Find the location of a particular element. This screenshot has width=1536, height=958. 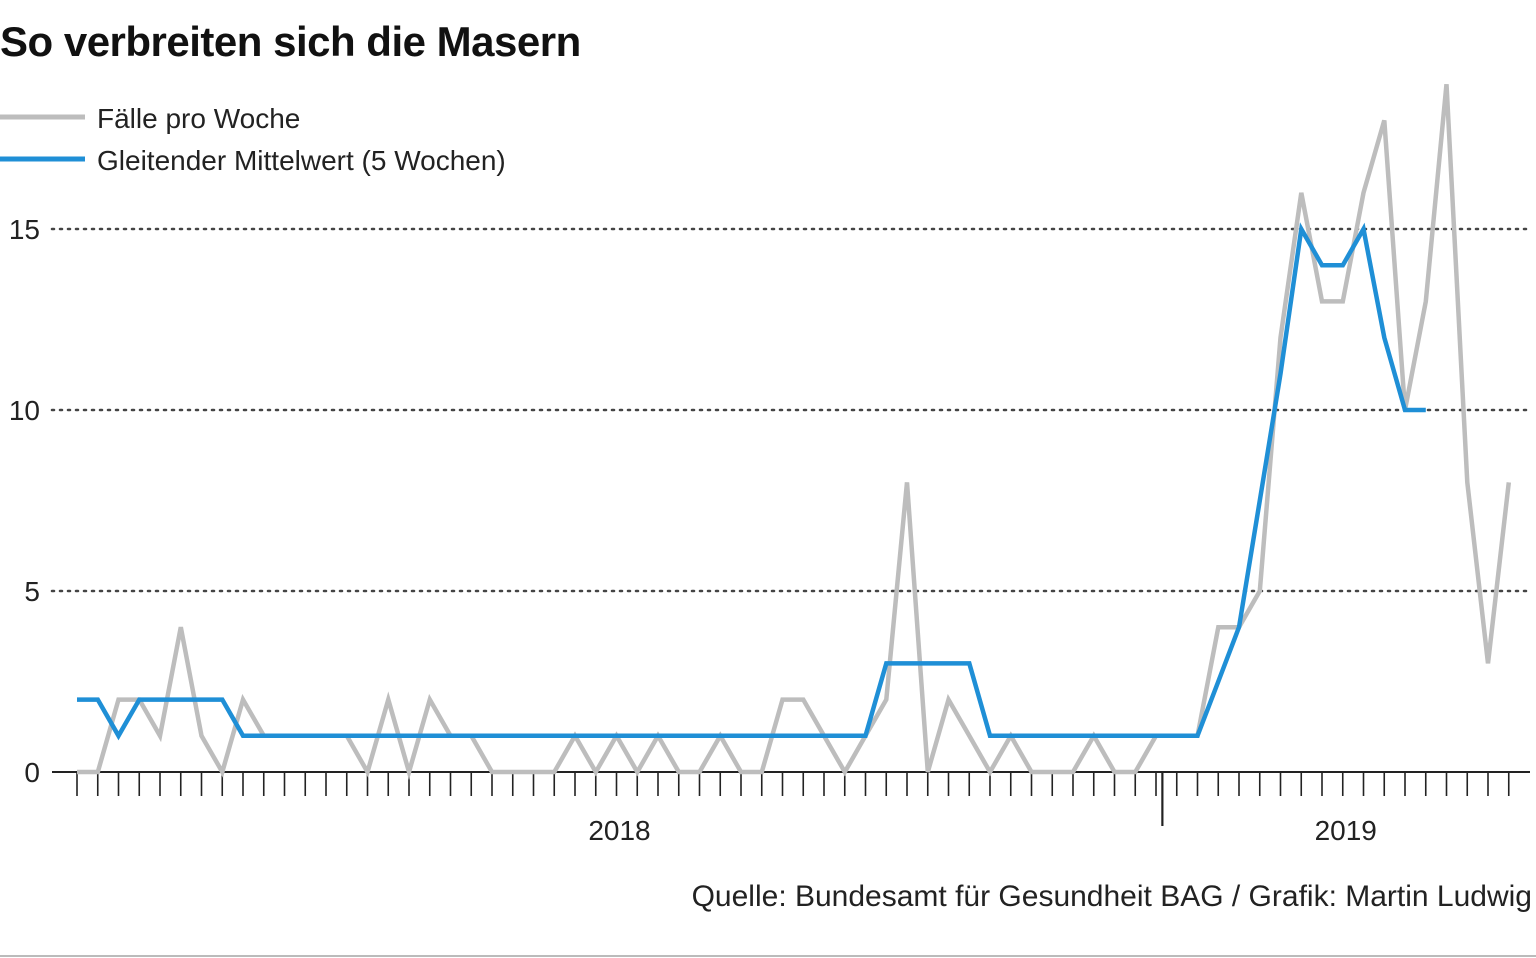

y-tick-label-15: 15 is located at coordinates (24, 229).